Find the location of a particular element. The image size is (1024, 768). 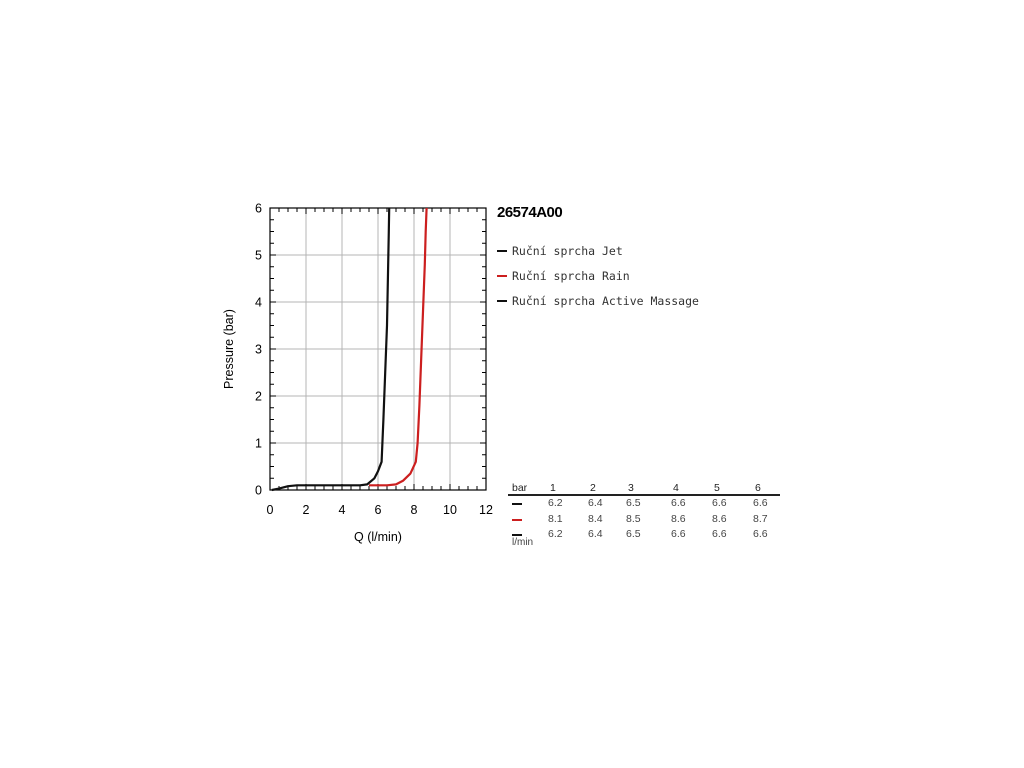

y-tick-label: 1 is located at coordinates (258, 444).